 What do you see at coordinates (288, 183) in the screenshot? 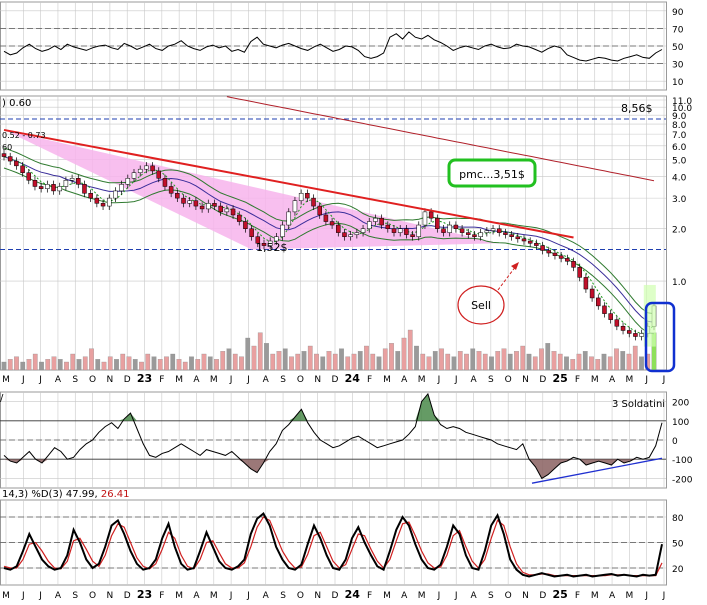
I see `resistance-trendline` at bounding box center [288, 183].